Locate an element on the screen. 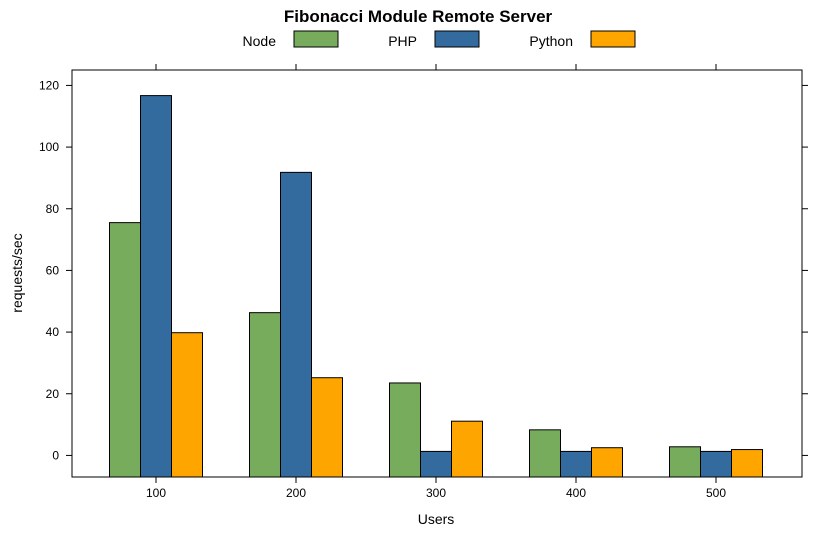 The image size is (840, 540). legend-label-node: Node is located at coordinates (260, 41).